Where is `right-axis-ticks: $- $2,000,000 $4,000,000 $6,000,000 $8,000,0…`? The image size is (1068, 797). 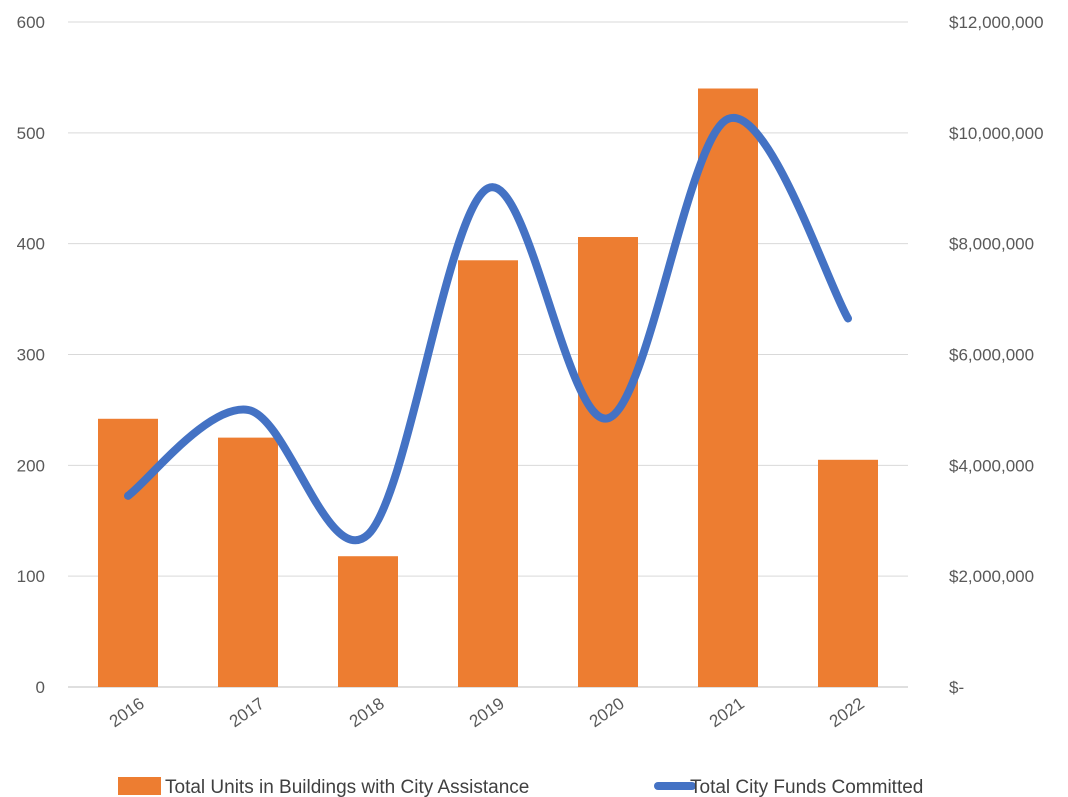
right-axis-ticks: $- $2,000,000 $4,000,000 $6,000,000 $8,000,0… is located at coordinates (996, 355).